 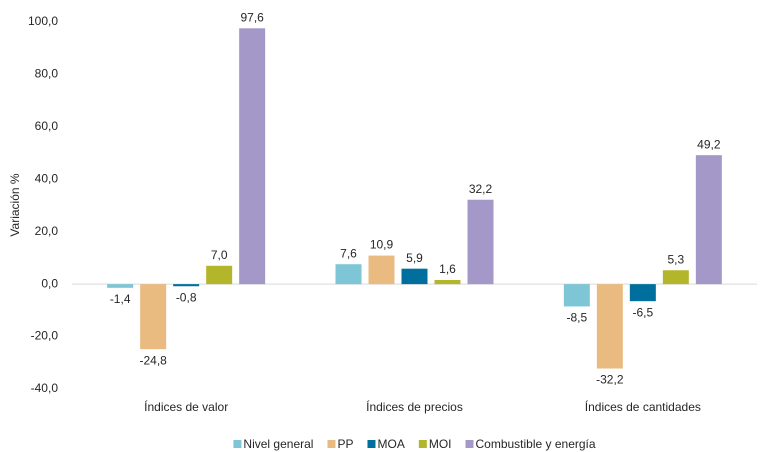 I want to click on data-label: 5,3, so click(x=675, y=259).